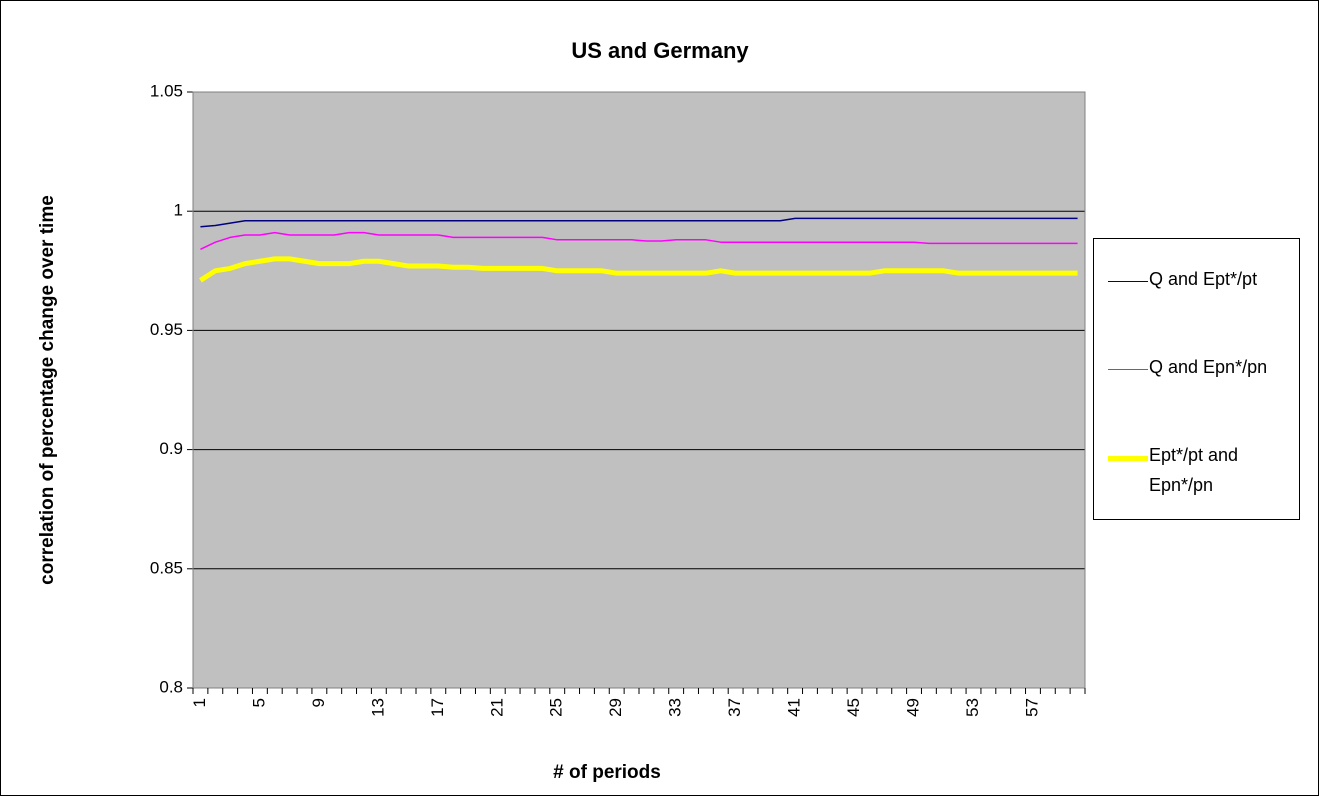 Image resolution: width=1319 pixels, height=796 pixels. I want to click on legend-item: Q and Epn*/pn, so click(1196, 382).